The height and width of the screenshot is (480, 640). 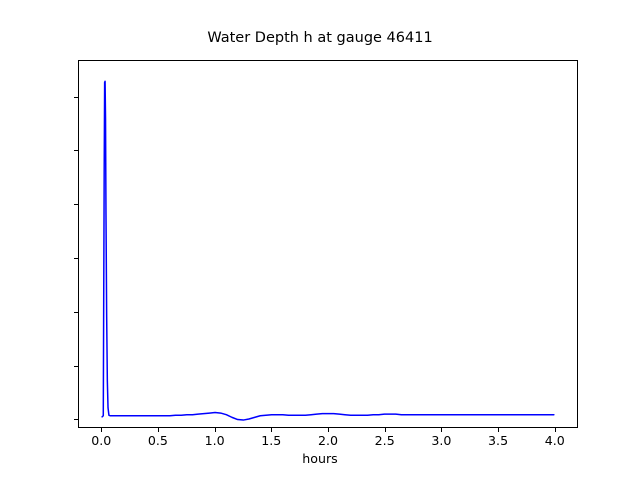 What do you see at coordinates (271, 440) in the screenshot?
I see `x-axis-tick-label: 1.5` at bounding box center [271, 440].